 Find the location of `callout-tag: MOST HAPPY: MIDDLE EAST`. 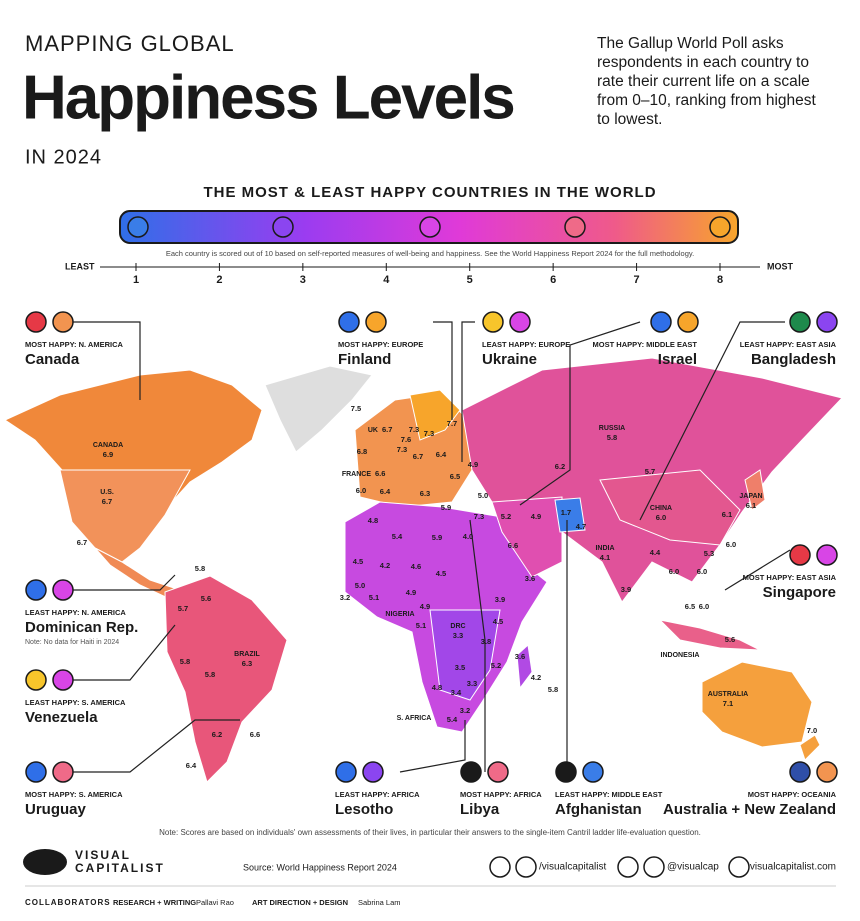

callout-tag: MOST HAPPY: MIDDLE EAST is located at coordinates (645, 344).